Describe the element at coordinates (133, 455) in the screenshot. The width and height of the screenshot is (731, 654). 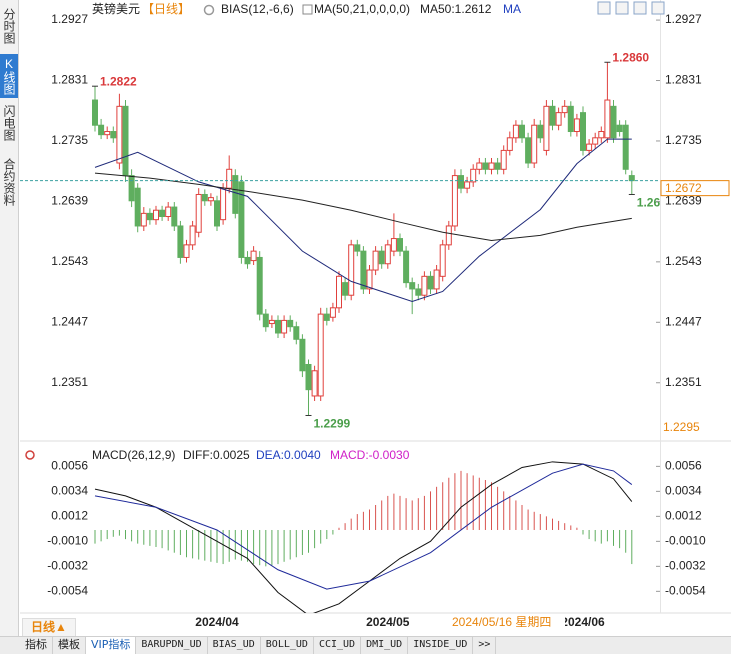
I see `indicator-title: MACD(26,12,9)` at that location.